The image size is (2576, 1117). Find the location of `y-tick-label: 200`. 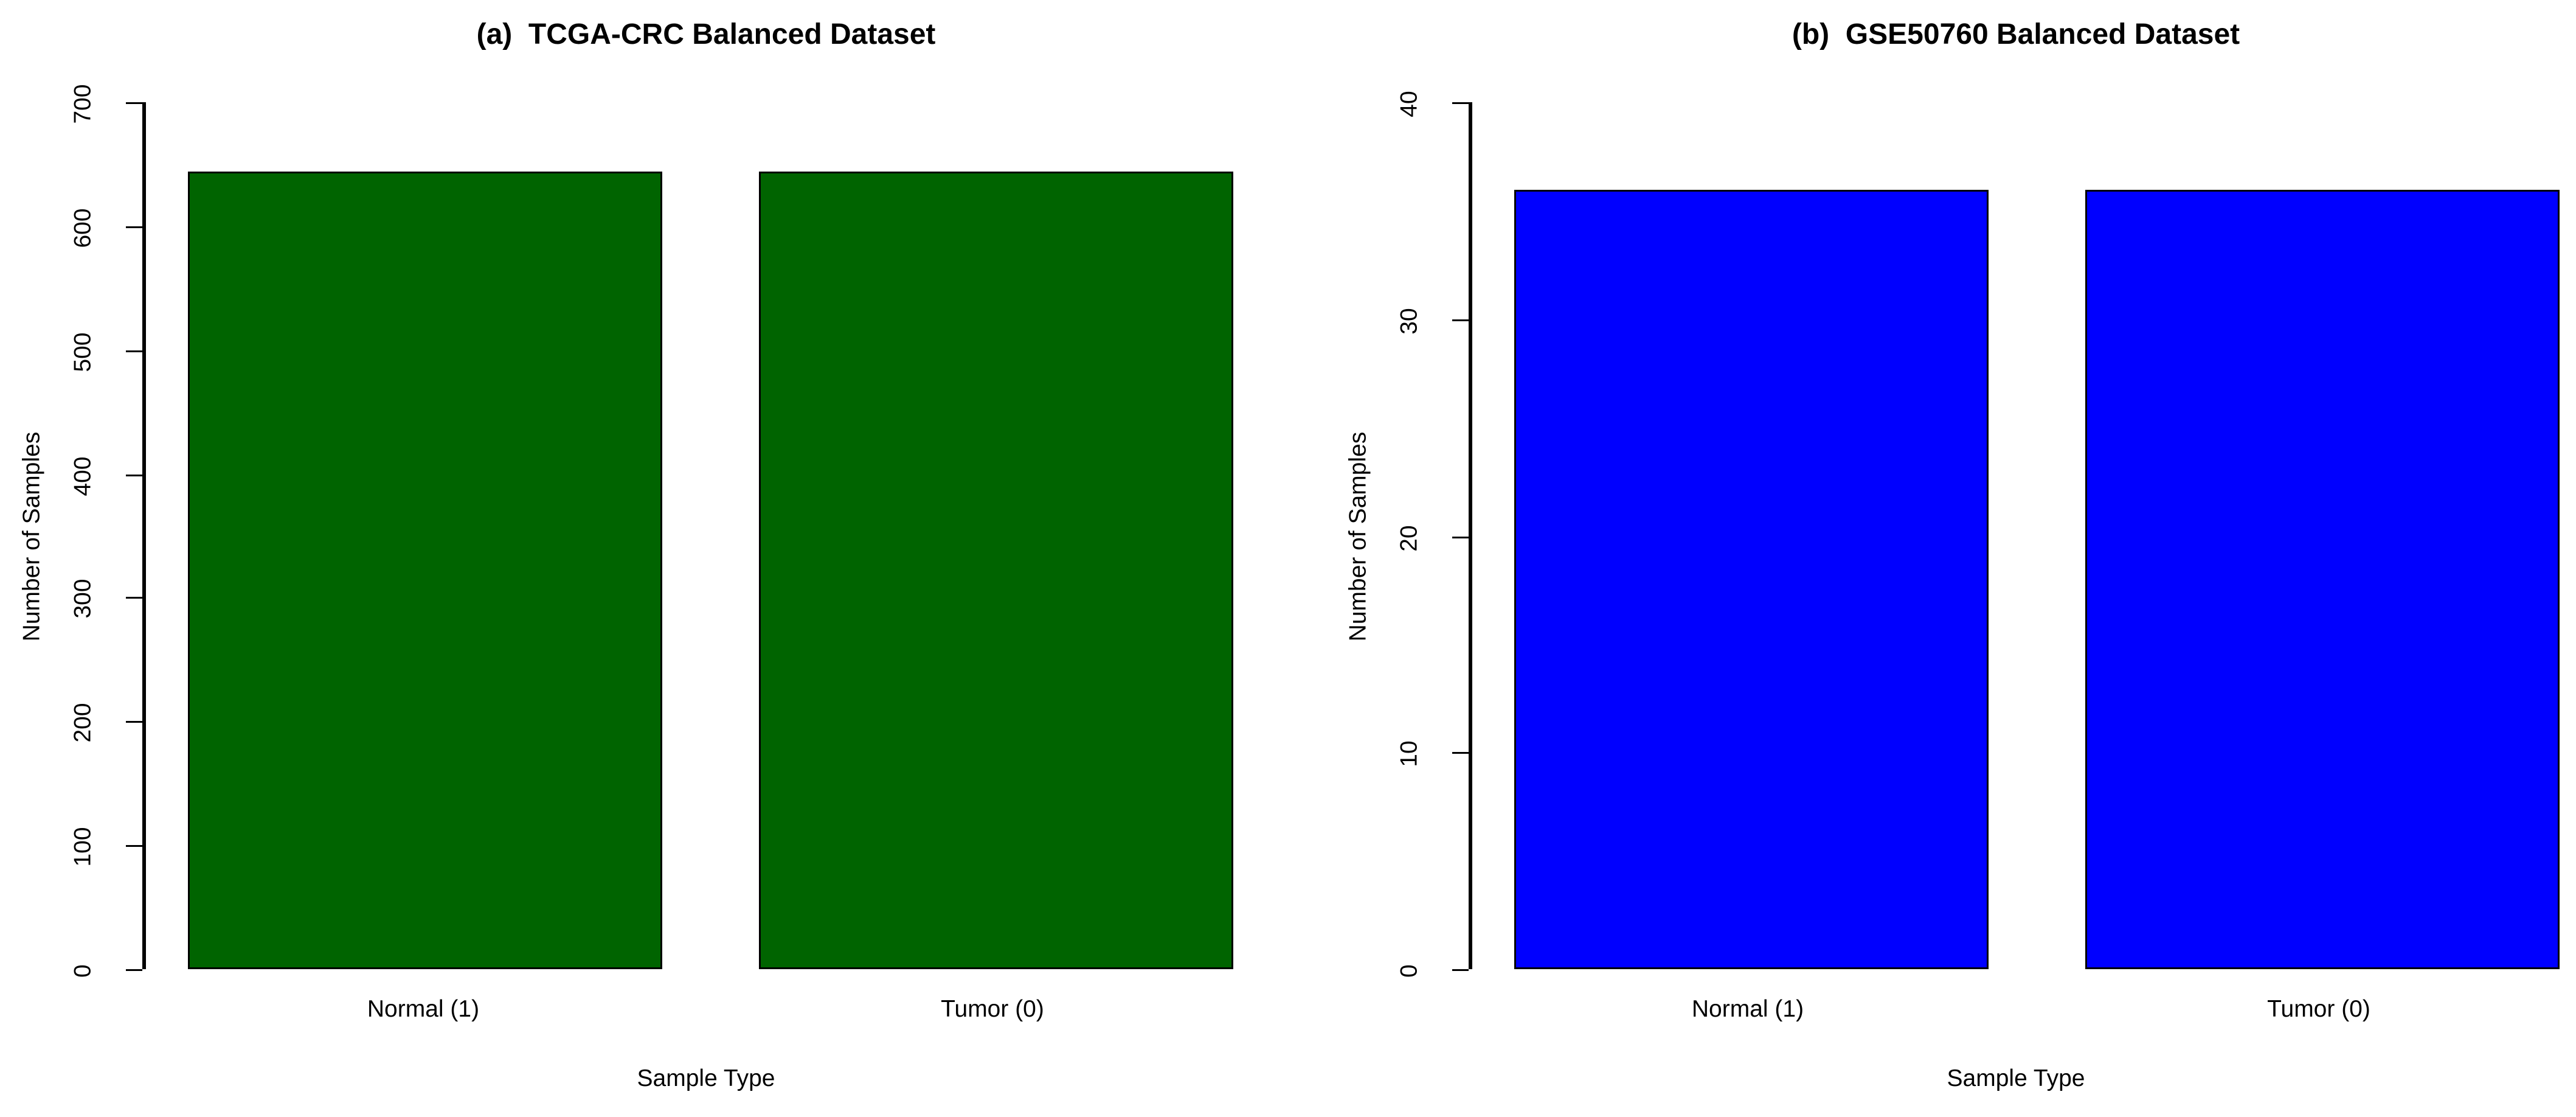

y-tick-label: 200 is located at coordinates (82, 723).